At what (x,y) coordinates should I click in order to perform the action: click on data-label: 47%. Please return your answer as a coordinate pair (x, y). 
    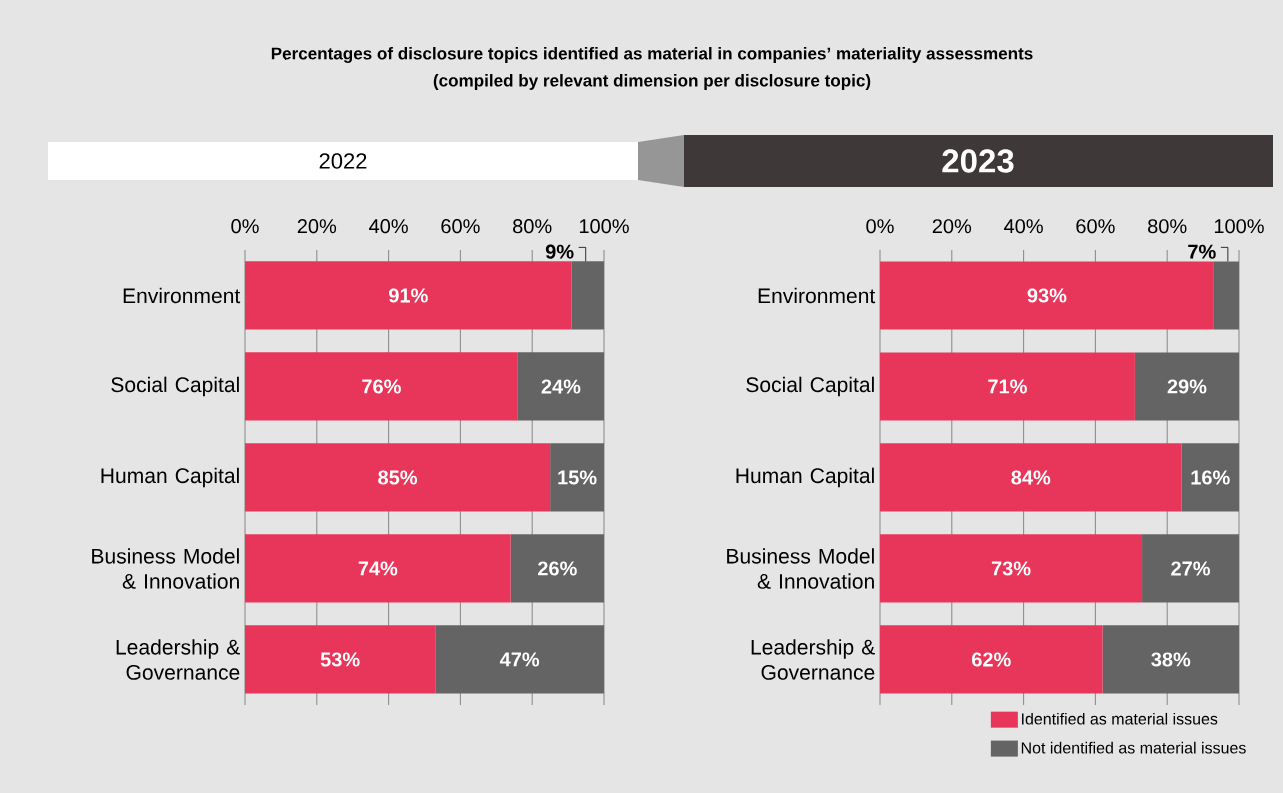
    Looking at the image, I should click on (519, 659).